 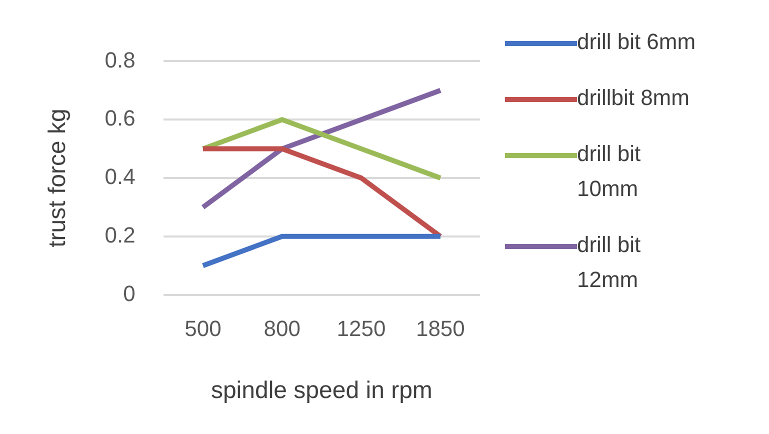 I want to click on y-tick-label: 0.8, so click(x=120, y=59).